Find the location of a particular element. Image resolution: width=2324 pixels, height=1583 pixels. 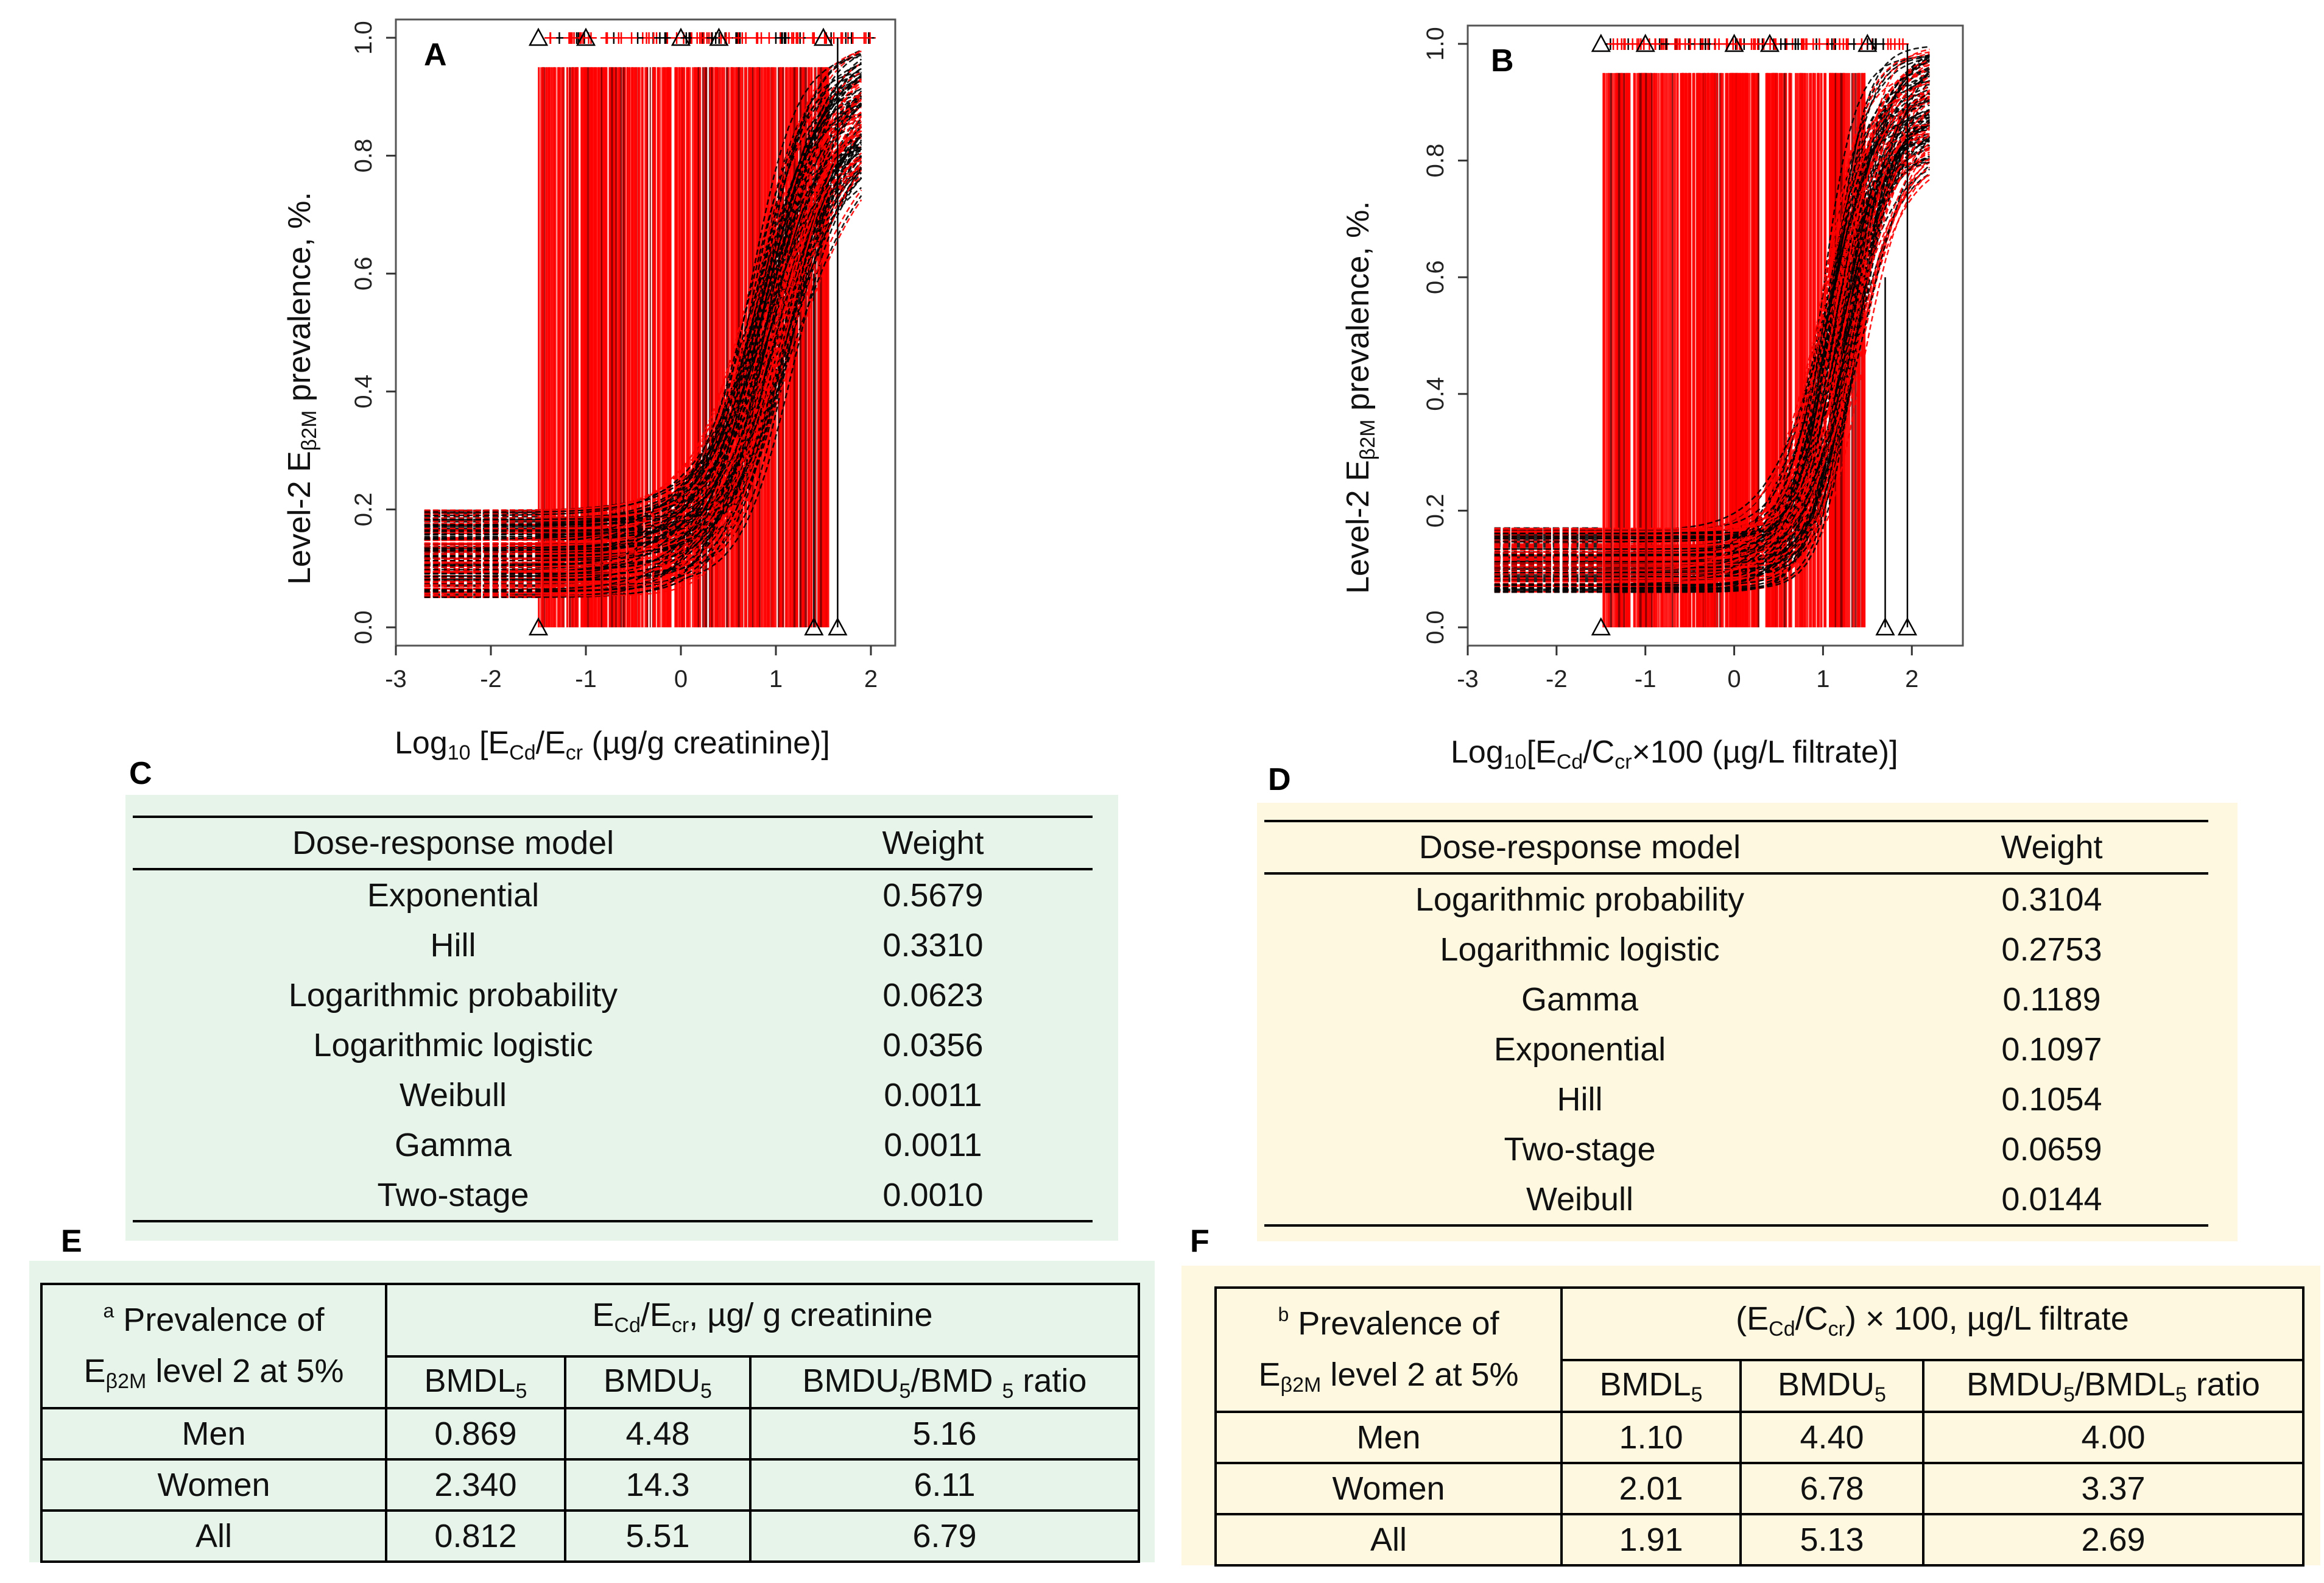

table-row: Men 0.869 4.48 5.16 is located at coordinates (590, 1434).